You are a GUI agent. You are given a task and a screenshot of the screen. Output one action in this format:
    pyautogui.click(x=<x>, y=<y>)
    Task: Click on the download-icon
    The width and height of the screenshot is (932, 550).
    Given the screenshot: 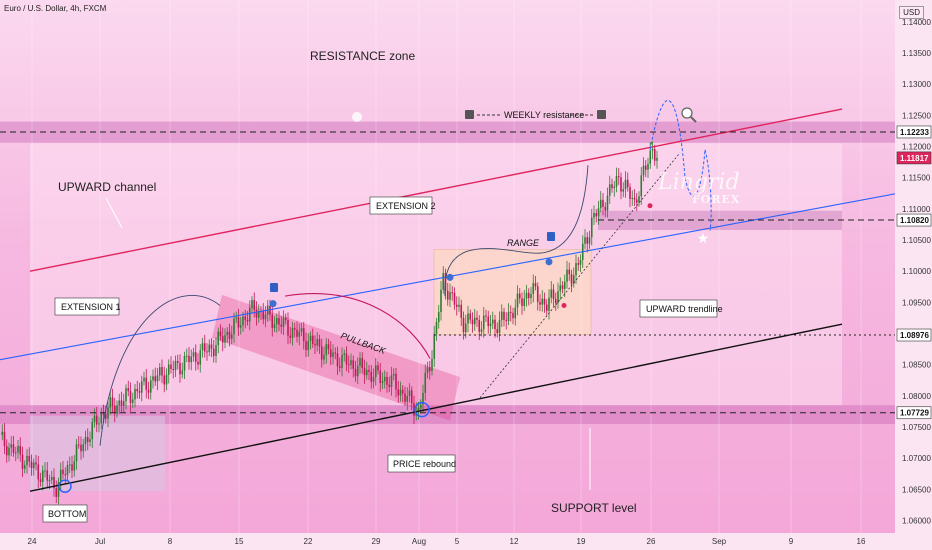 What is the action you would take?
    pyautogui.click(x=551, y=236)
    